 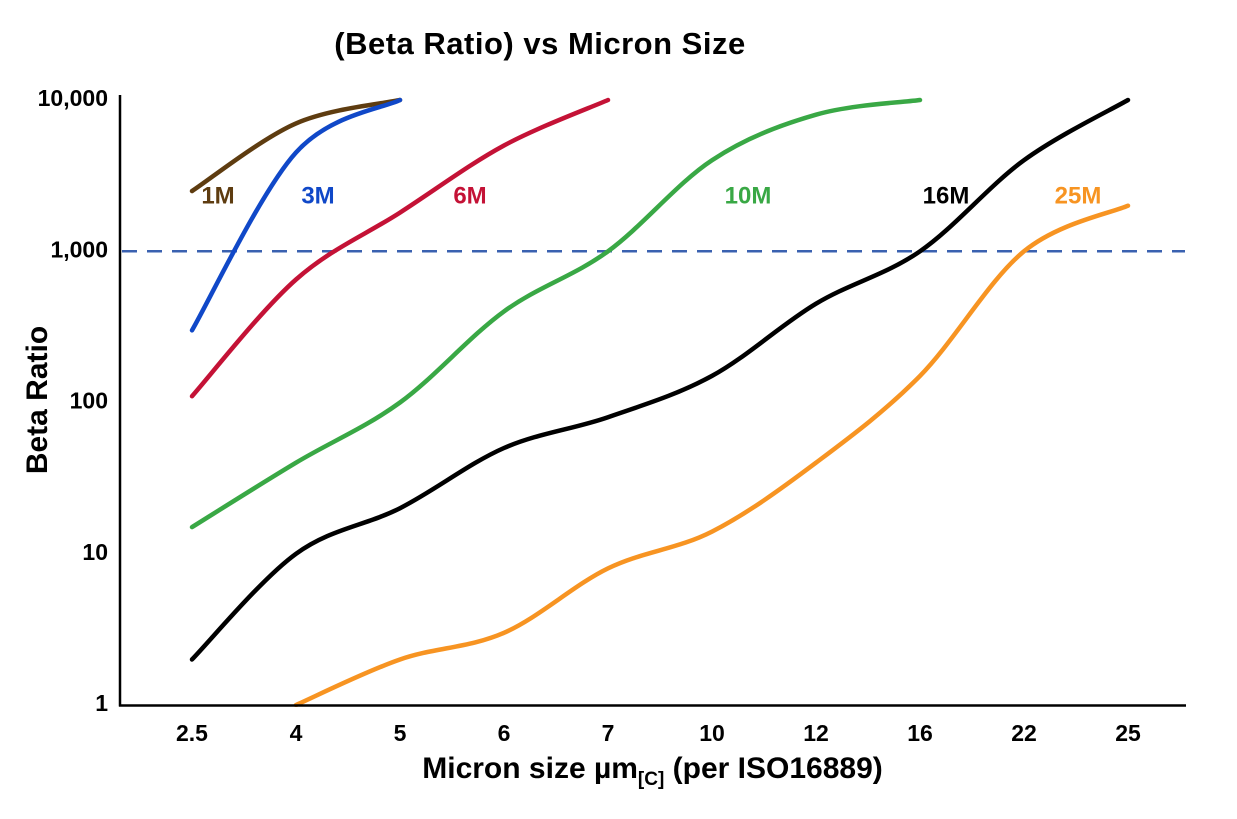 What do you see at coordinates (504, 733) in the screenshot?
I see `x-tick-label-6: 6` at bounding box center [504, 733].